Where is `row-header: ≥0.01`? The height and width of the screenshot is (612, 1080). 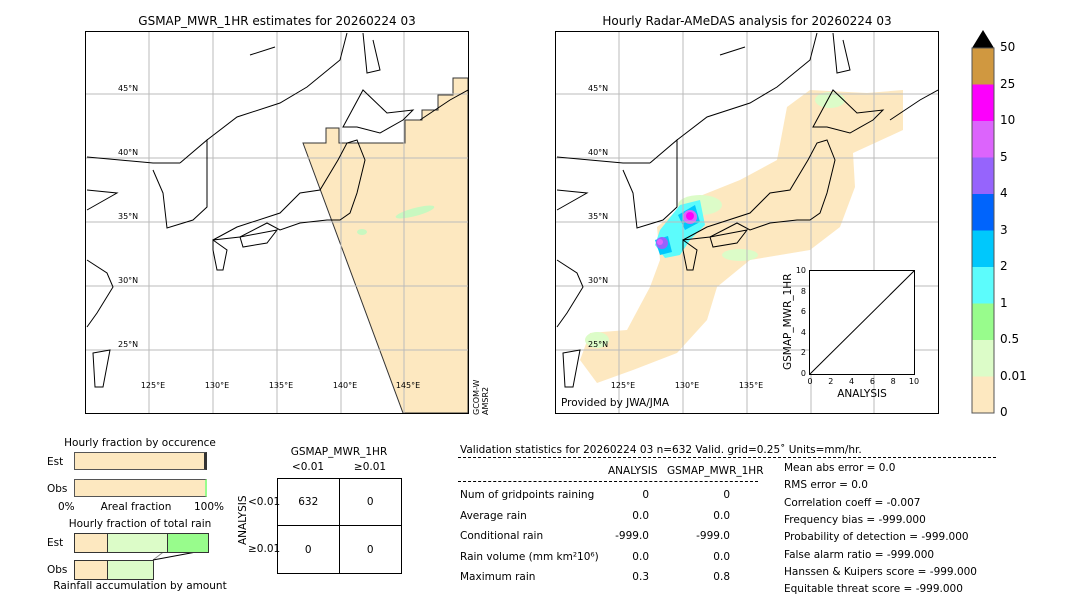
row-header: ≥0.01 is located at coordinates (264, 549).